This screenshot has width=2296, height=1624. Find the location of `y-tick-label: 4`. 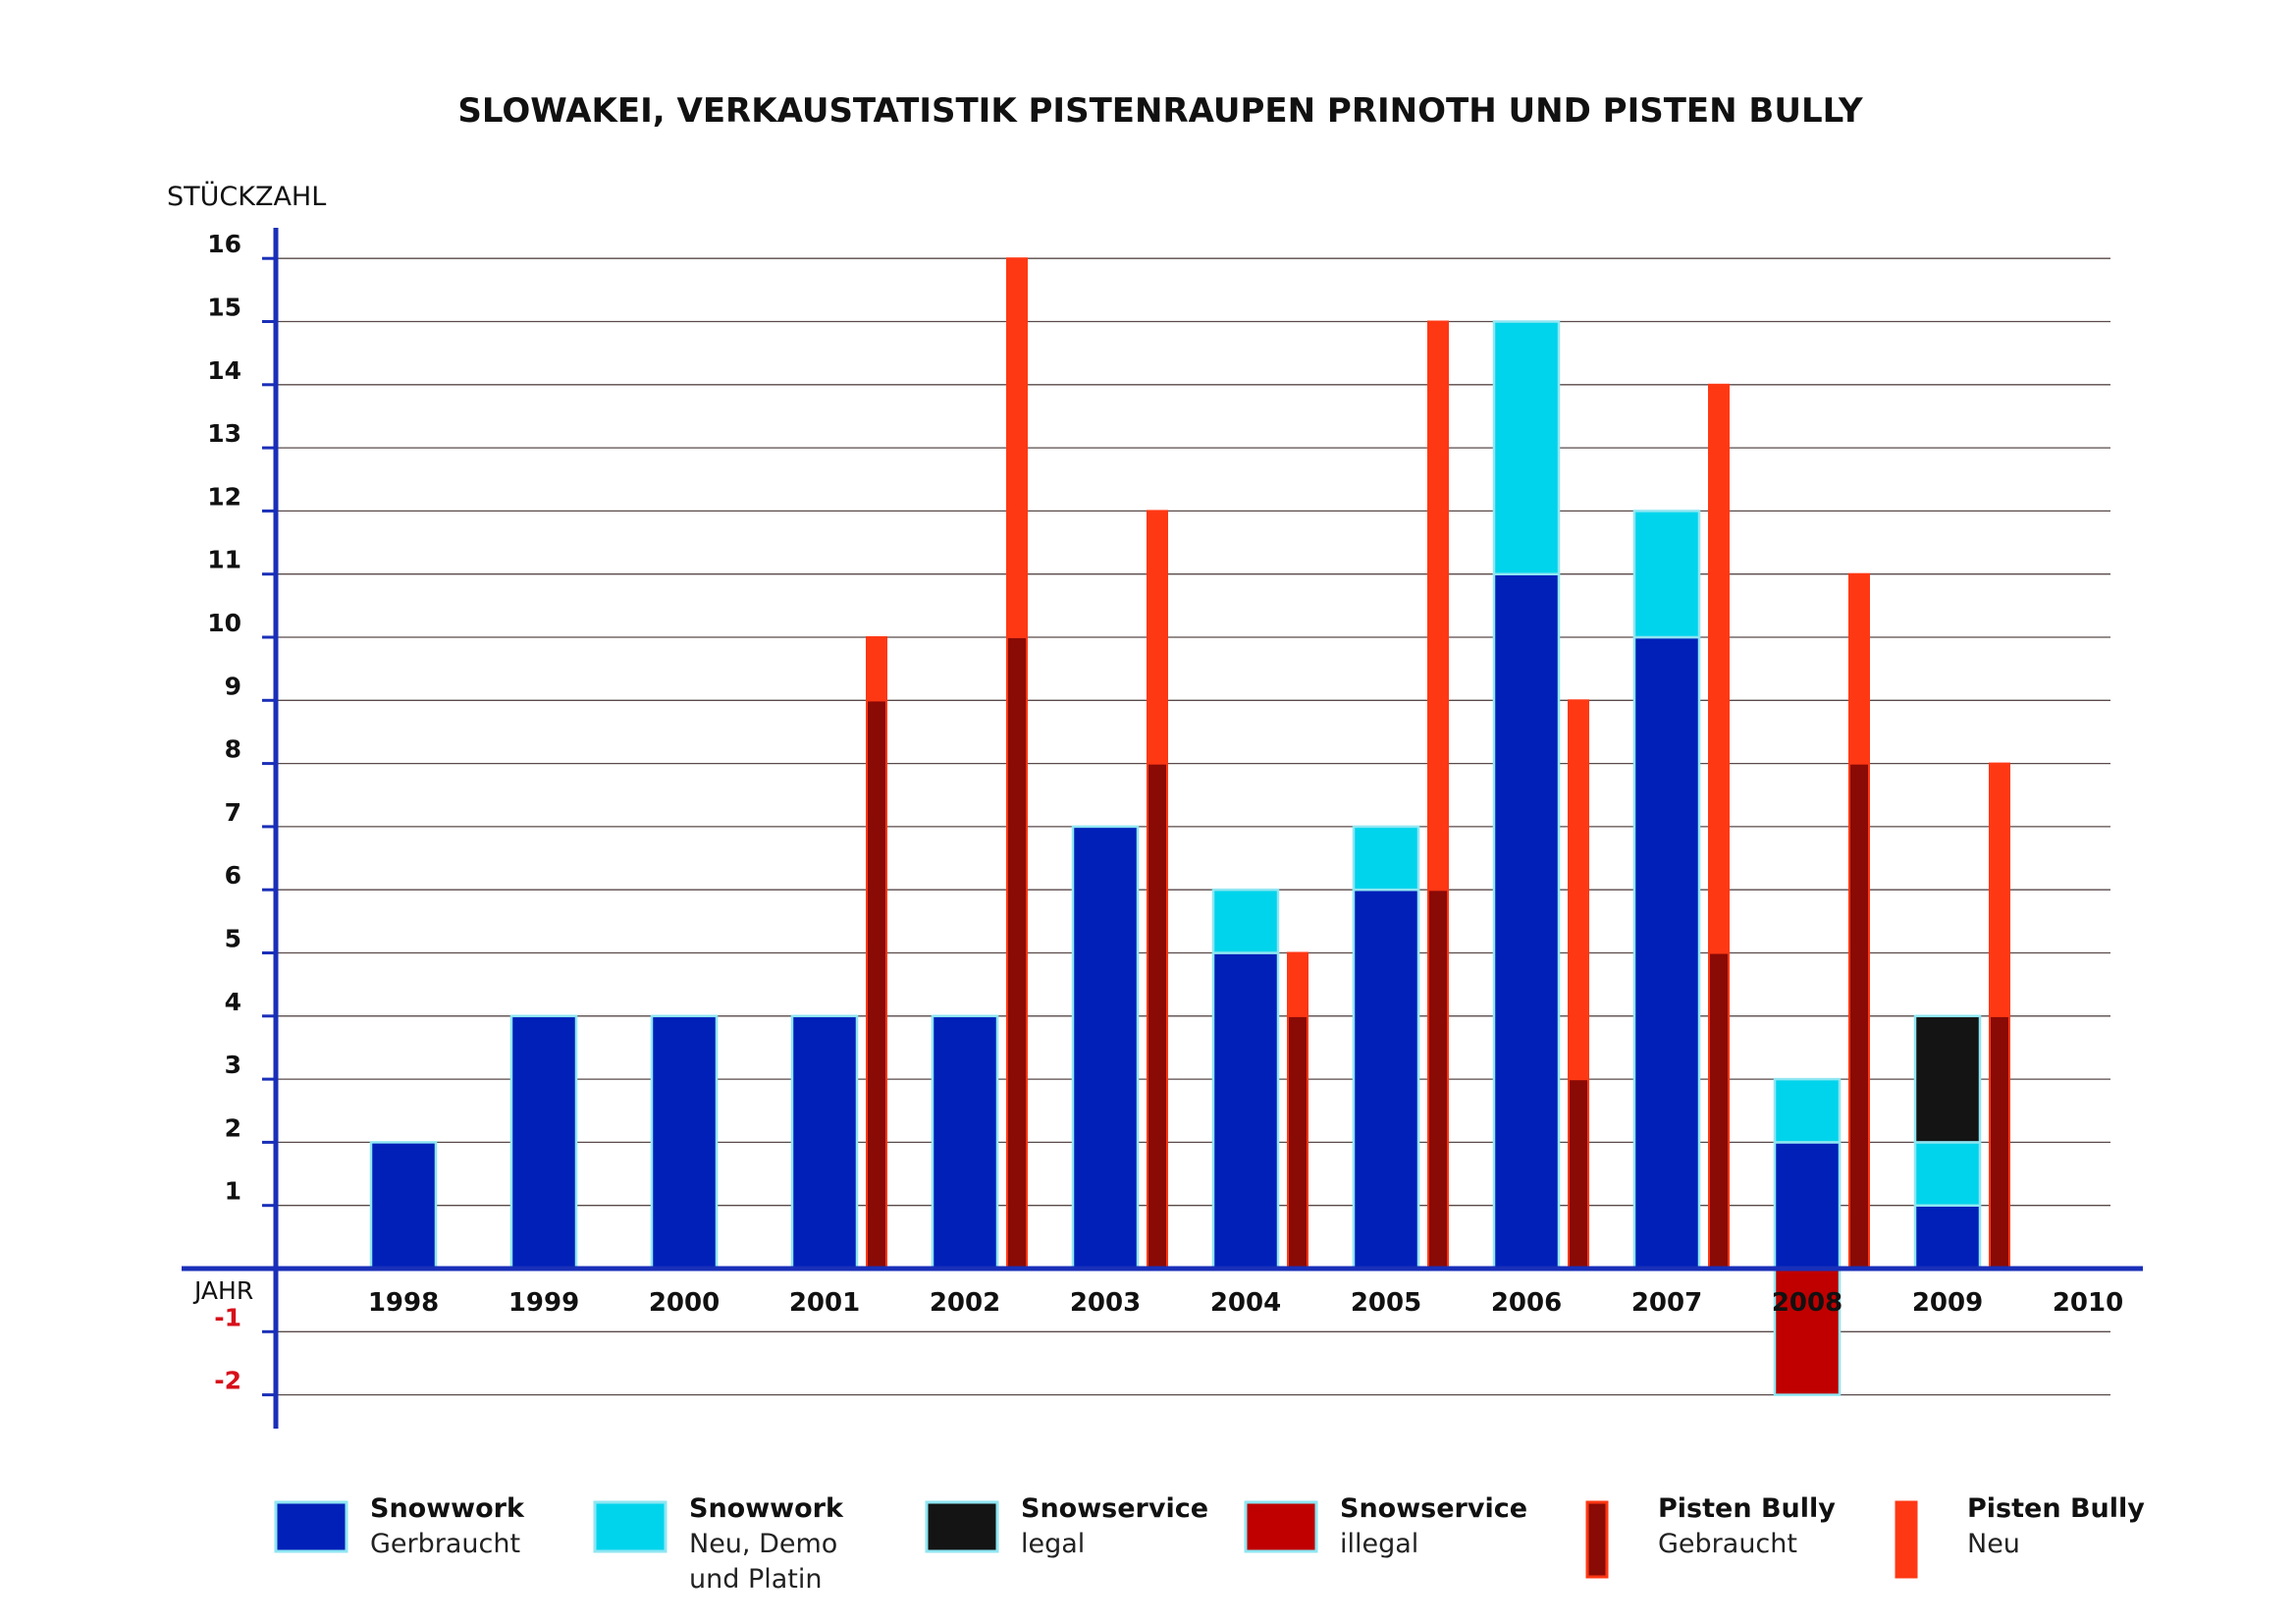

y-tick-label: 4 is located at coordinates (233, 1002).